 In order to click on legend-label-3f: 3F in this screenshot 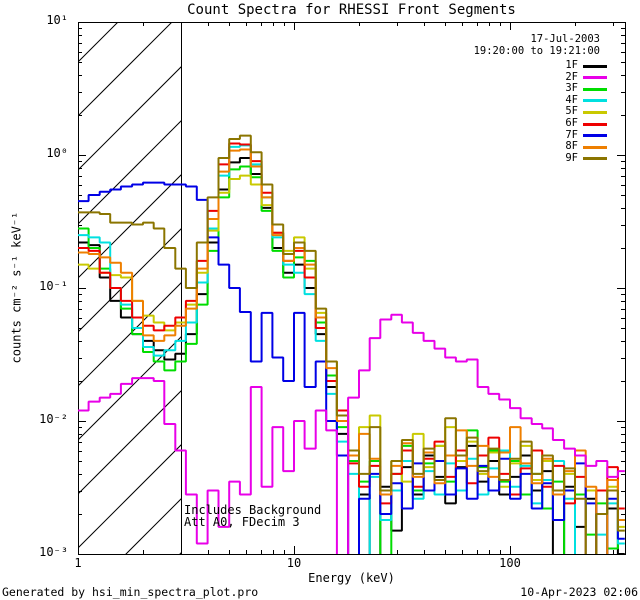, I will do `click(571, 88)`.